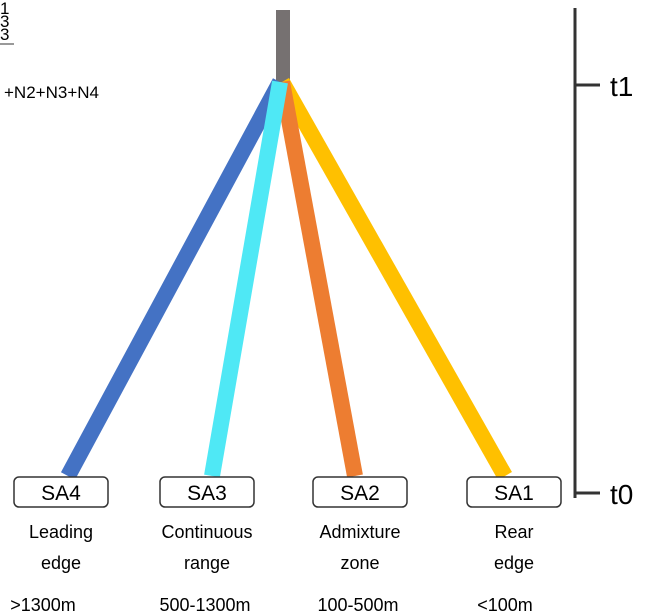 The height and width of the screenshot is (616, 654). What do you see at coordinates (51, 92) in the screenshot?
I see `ancestral-population-label: +N2+N3+N4` at bounding box center [51, 92].